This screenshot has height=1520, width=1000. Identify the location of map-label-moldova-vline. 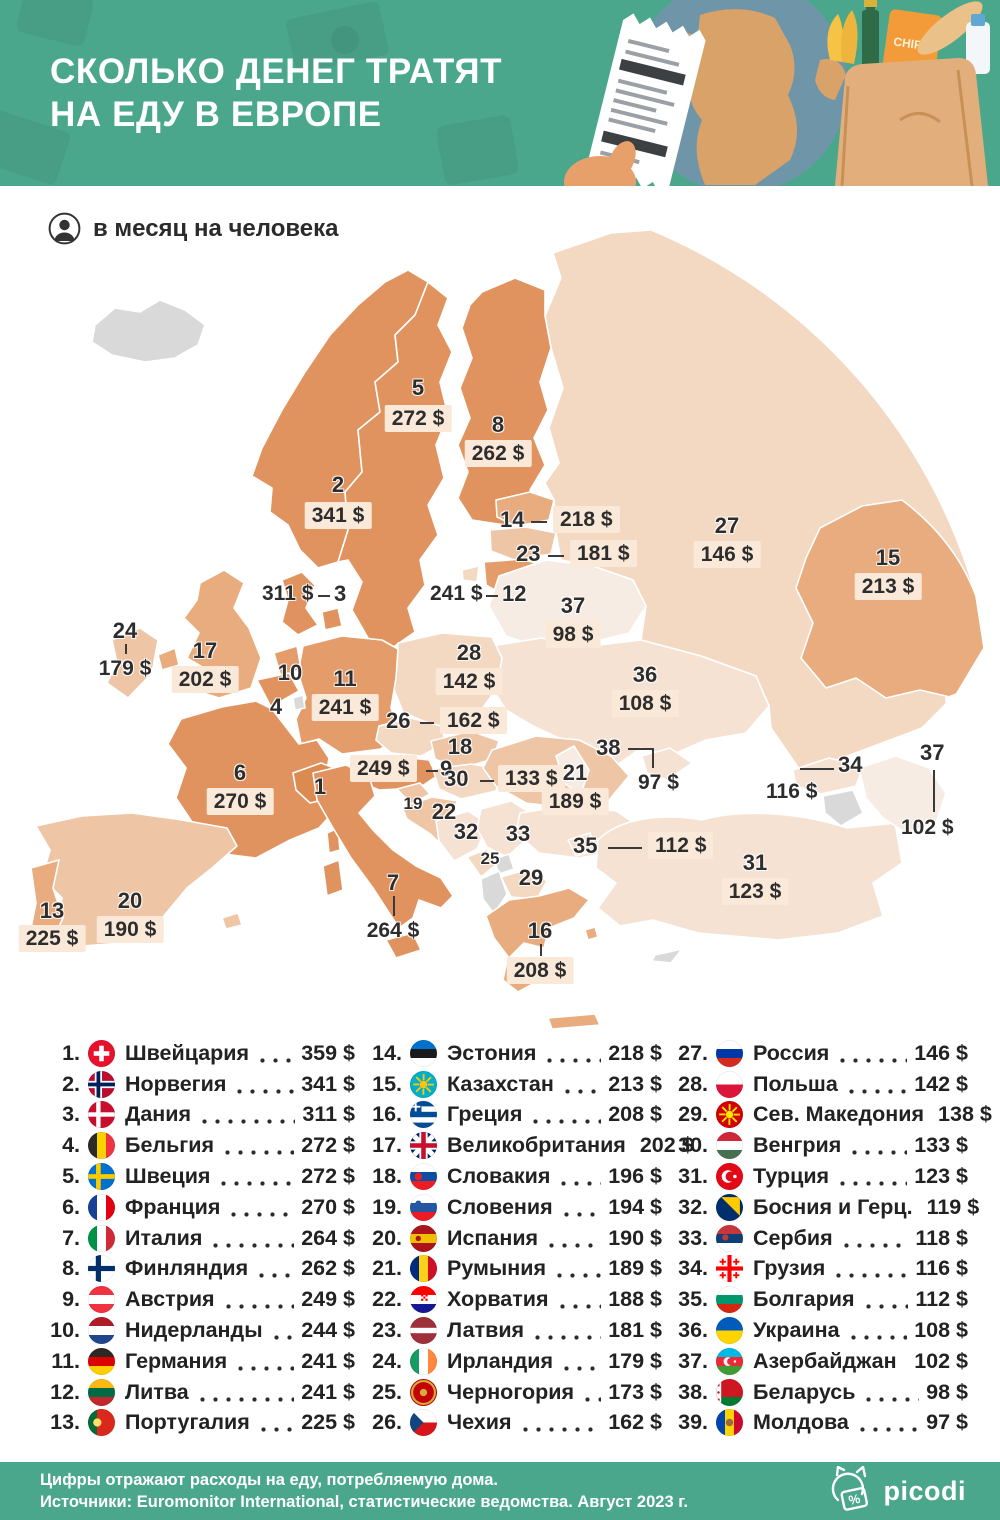
(653, 758).